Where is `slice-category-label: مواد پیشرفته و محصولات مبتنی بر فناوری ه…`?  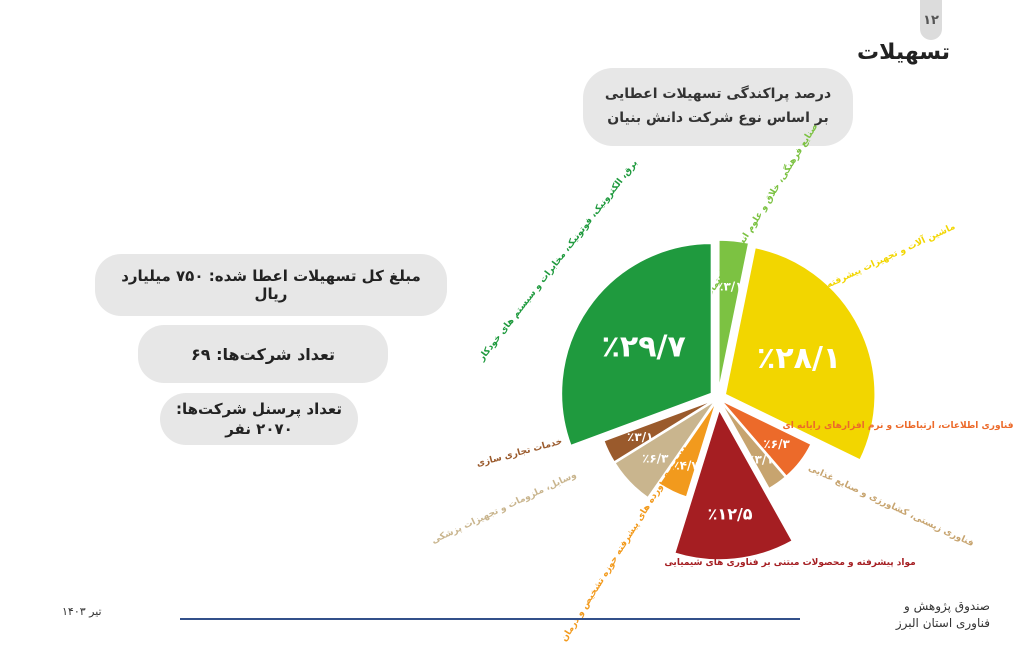 slice-category-label: مواد پیشرفته و محصولات مبتنی بر فناوری ه… is located at coordinates (789, 563).